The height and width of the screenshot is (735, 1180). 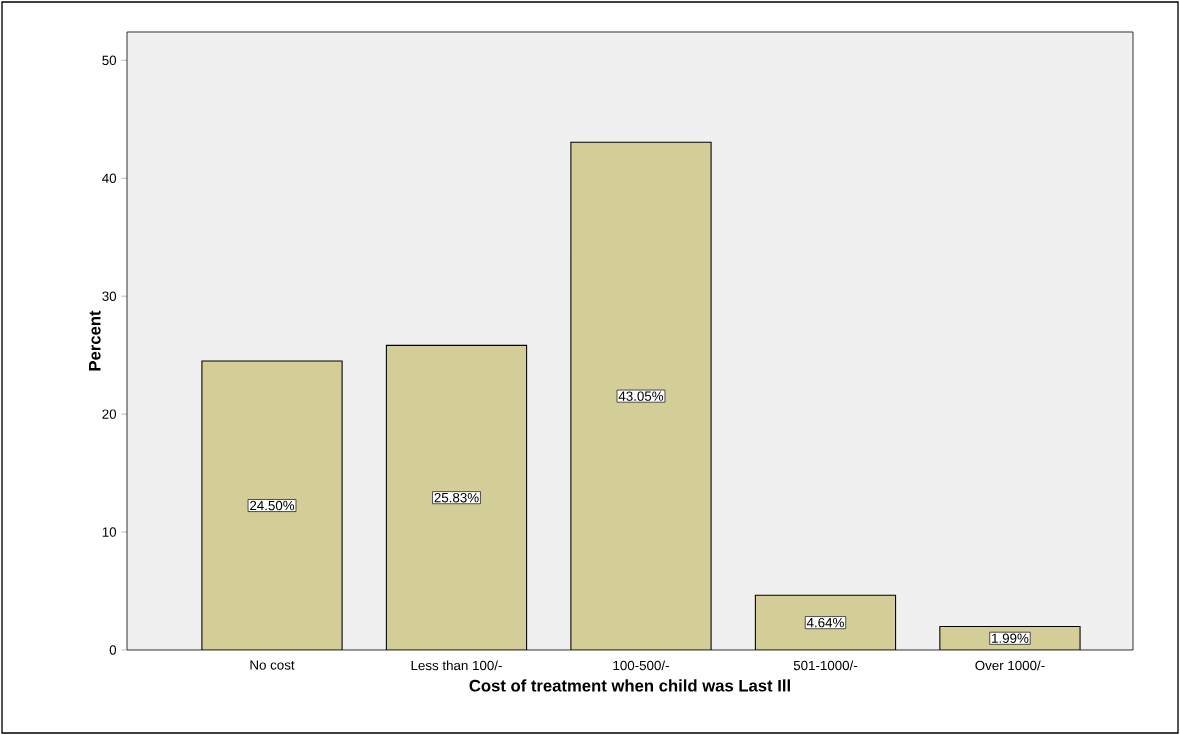 I want to click on x-tick-label: 100-500/-, so click(x=641, y=665).